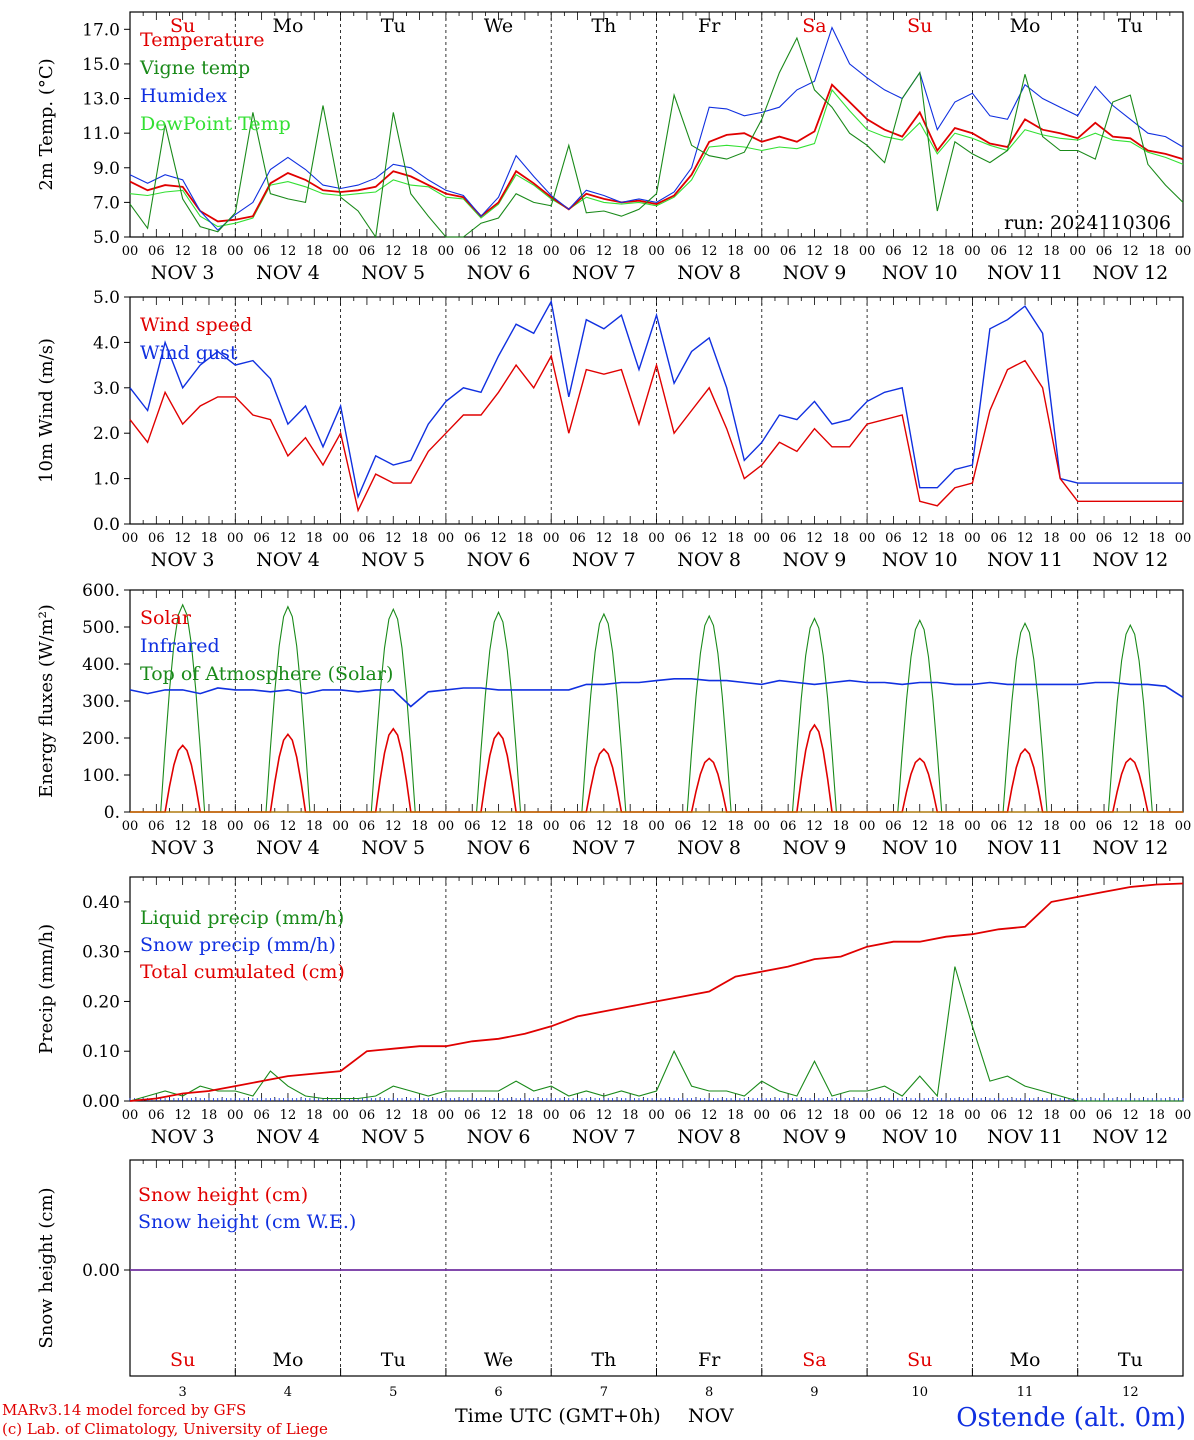 The image size is (1194, 1440). What do you see at coordinates (46, 124) in the screenshot?
I see `y-axis-title: 2m Temp. (°C)` at bounding box center [46, 124].